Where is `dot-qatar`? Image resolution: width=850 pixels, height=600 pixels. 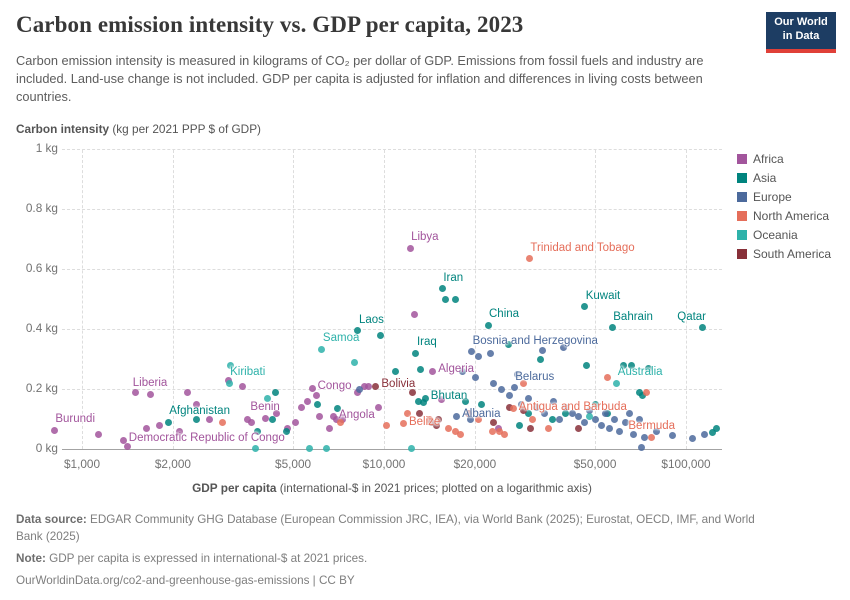
dot-qatar is located at coordinates (702, 327).